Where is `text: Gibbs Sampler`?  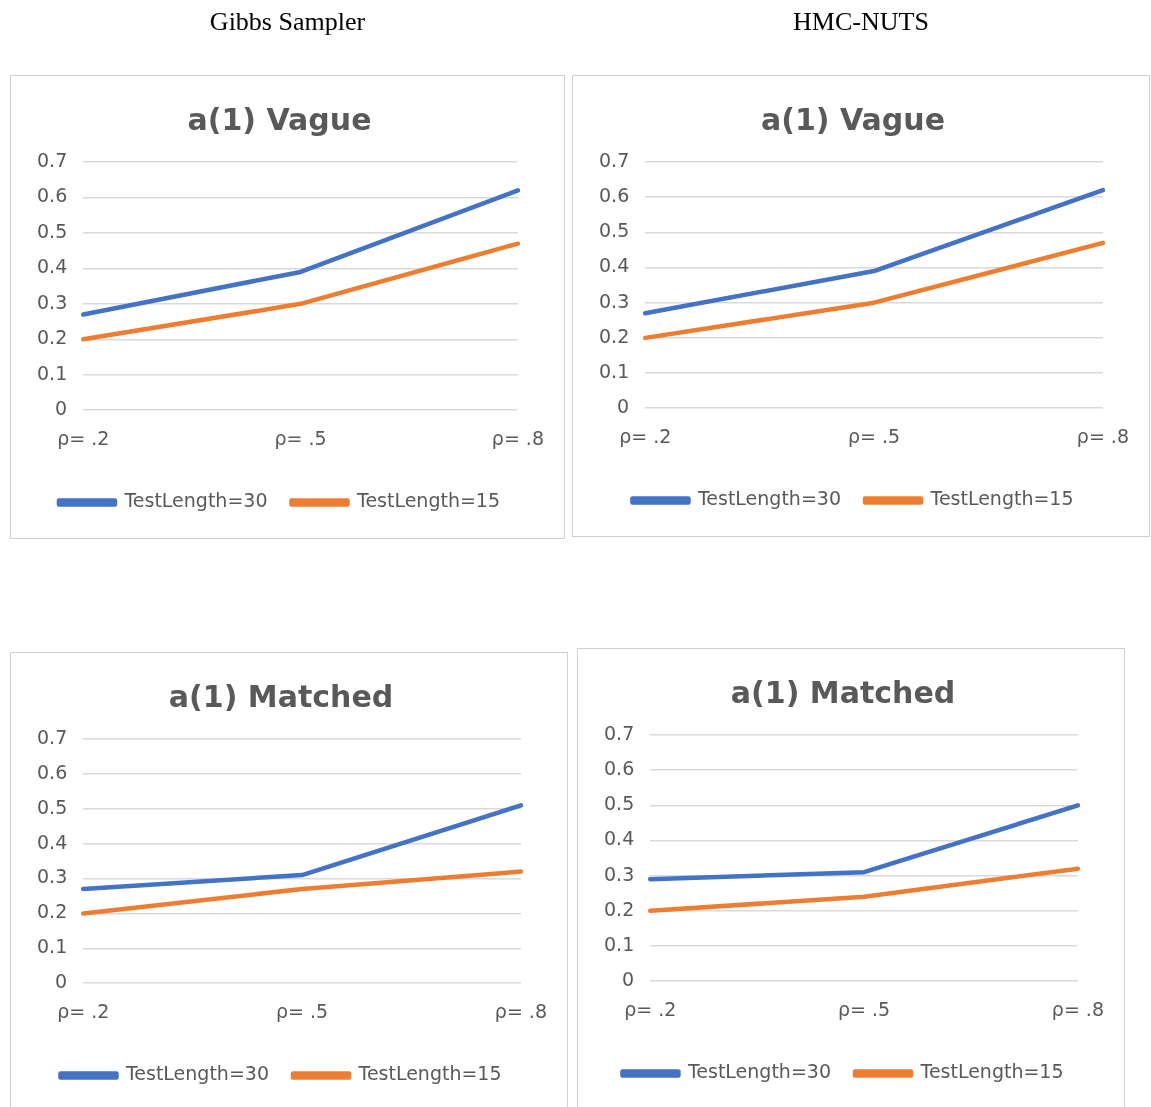 text: Gibbs Sampler is located at coordinates (287, 22).